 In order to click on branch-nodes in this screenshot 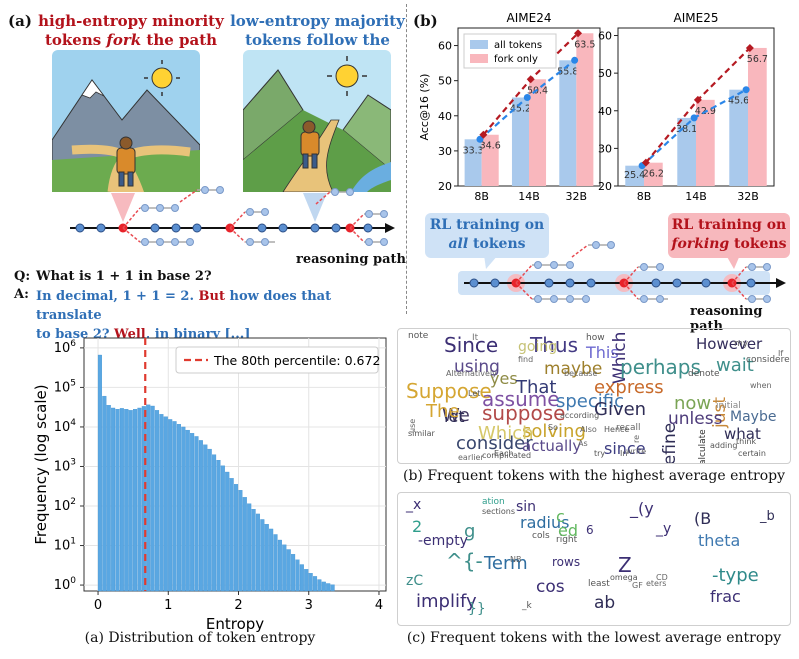, I will do `click(264, 216)`.